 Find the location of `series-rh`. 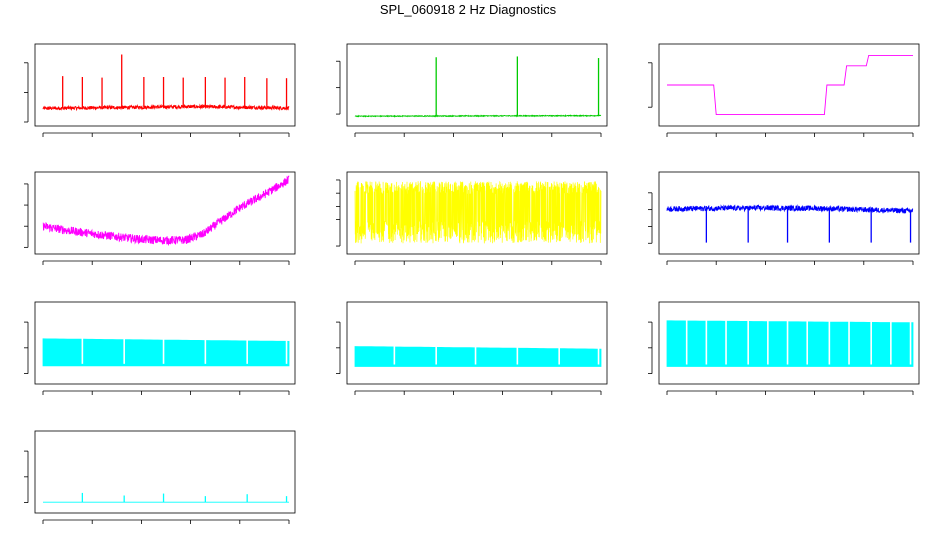

series-rh is located at coordinates (478, 212).